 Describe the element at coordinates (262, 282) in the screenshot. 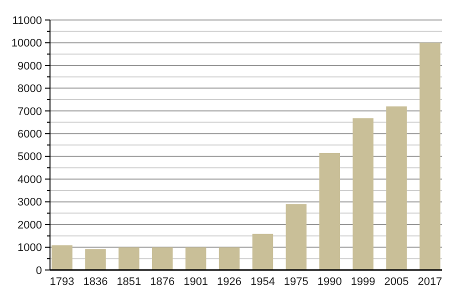

I see `x-tick-label: 1954` at that location.